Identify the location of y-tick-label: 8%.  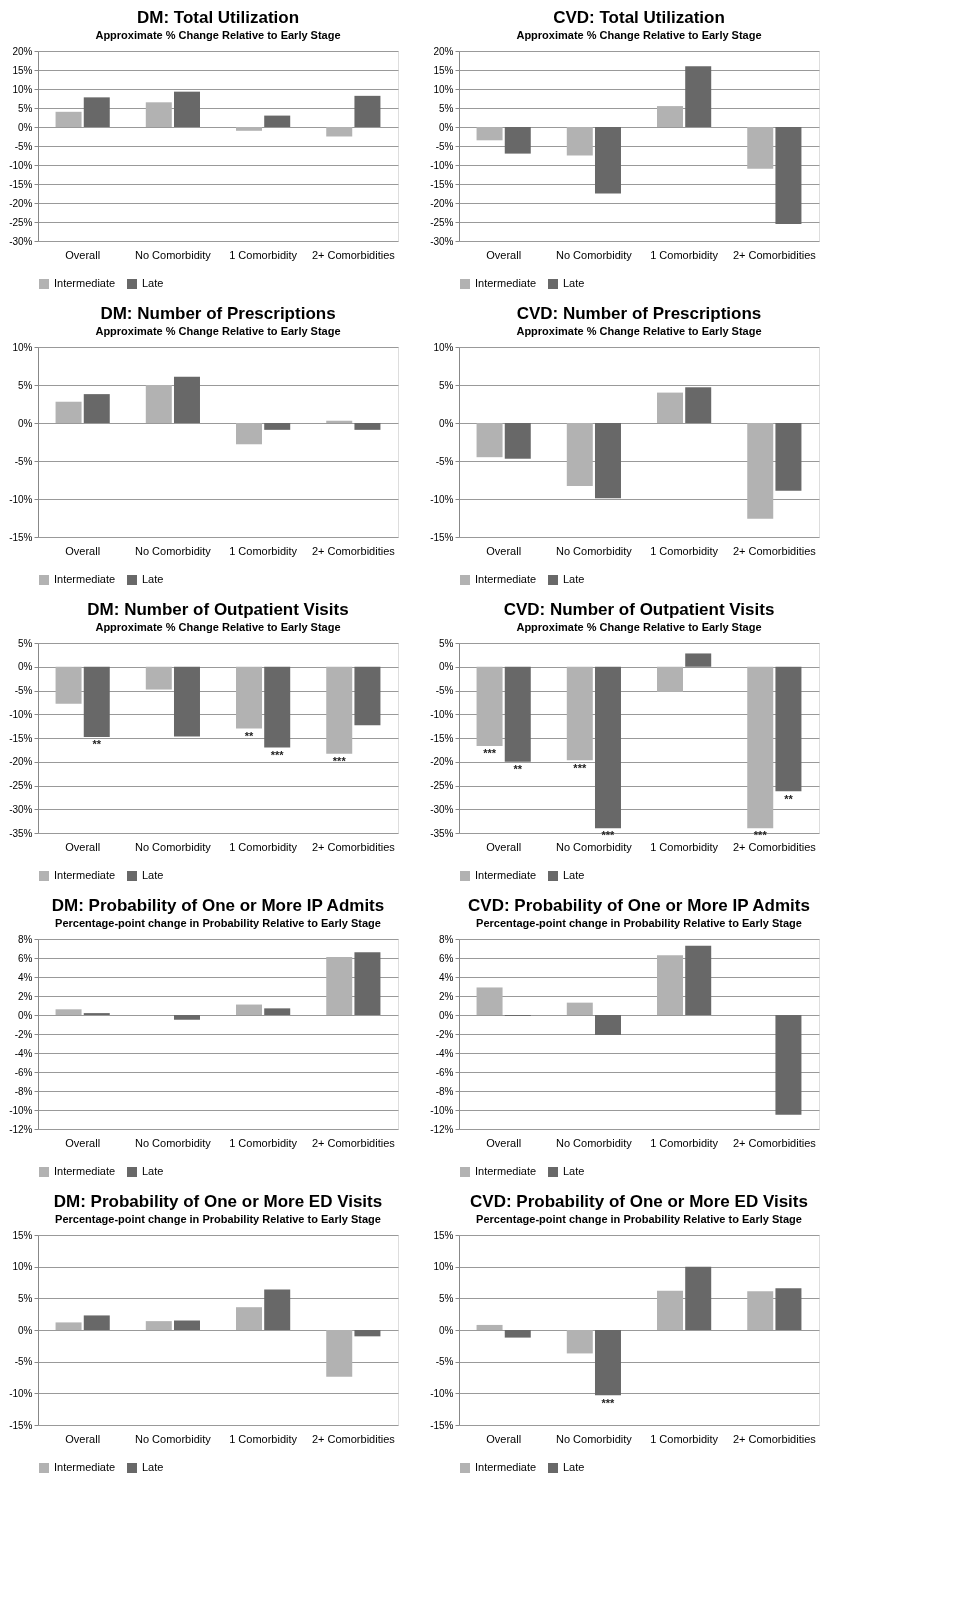
(25, 939).